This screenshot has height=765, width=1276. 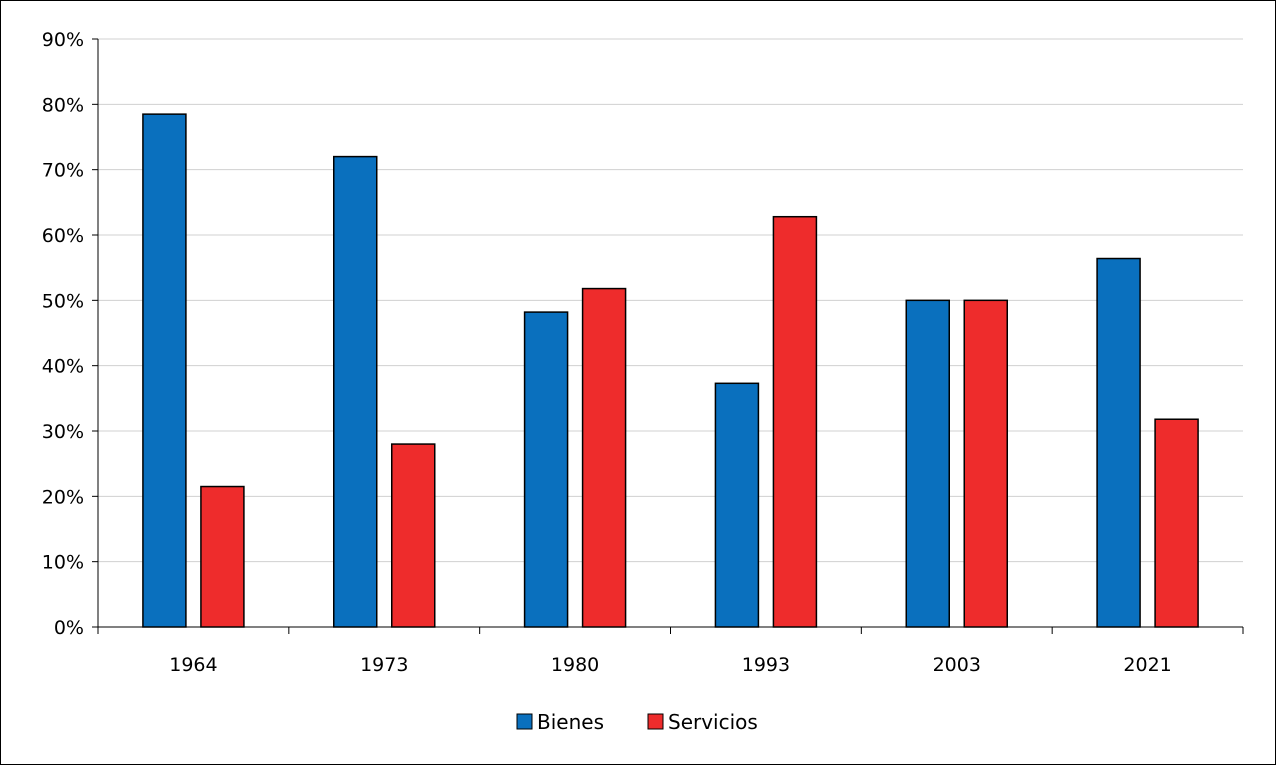 I want to click on legend-swatch-servicios, so click(x=655, y=721).